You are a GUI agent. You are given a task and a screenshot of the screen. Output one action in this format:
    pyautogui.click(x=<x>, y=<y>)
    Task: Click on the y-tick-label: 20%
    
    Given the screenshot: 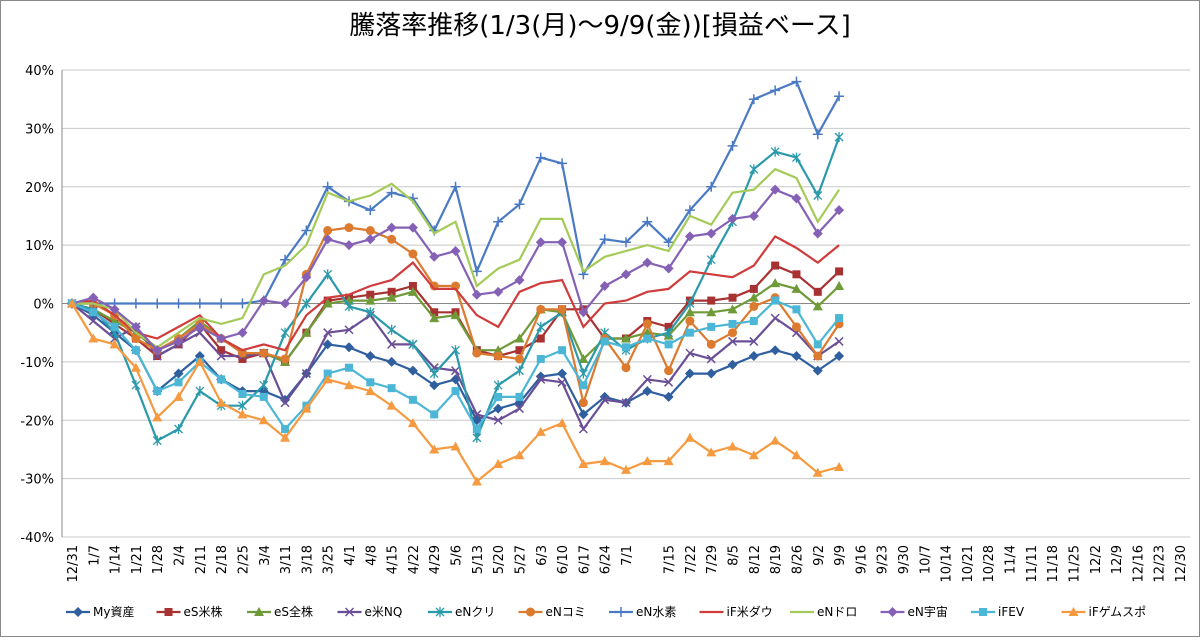 What is the action you would take?
    pyautogui.click(x=39, y=188)
    